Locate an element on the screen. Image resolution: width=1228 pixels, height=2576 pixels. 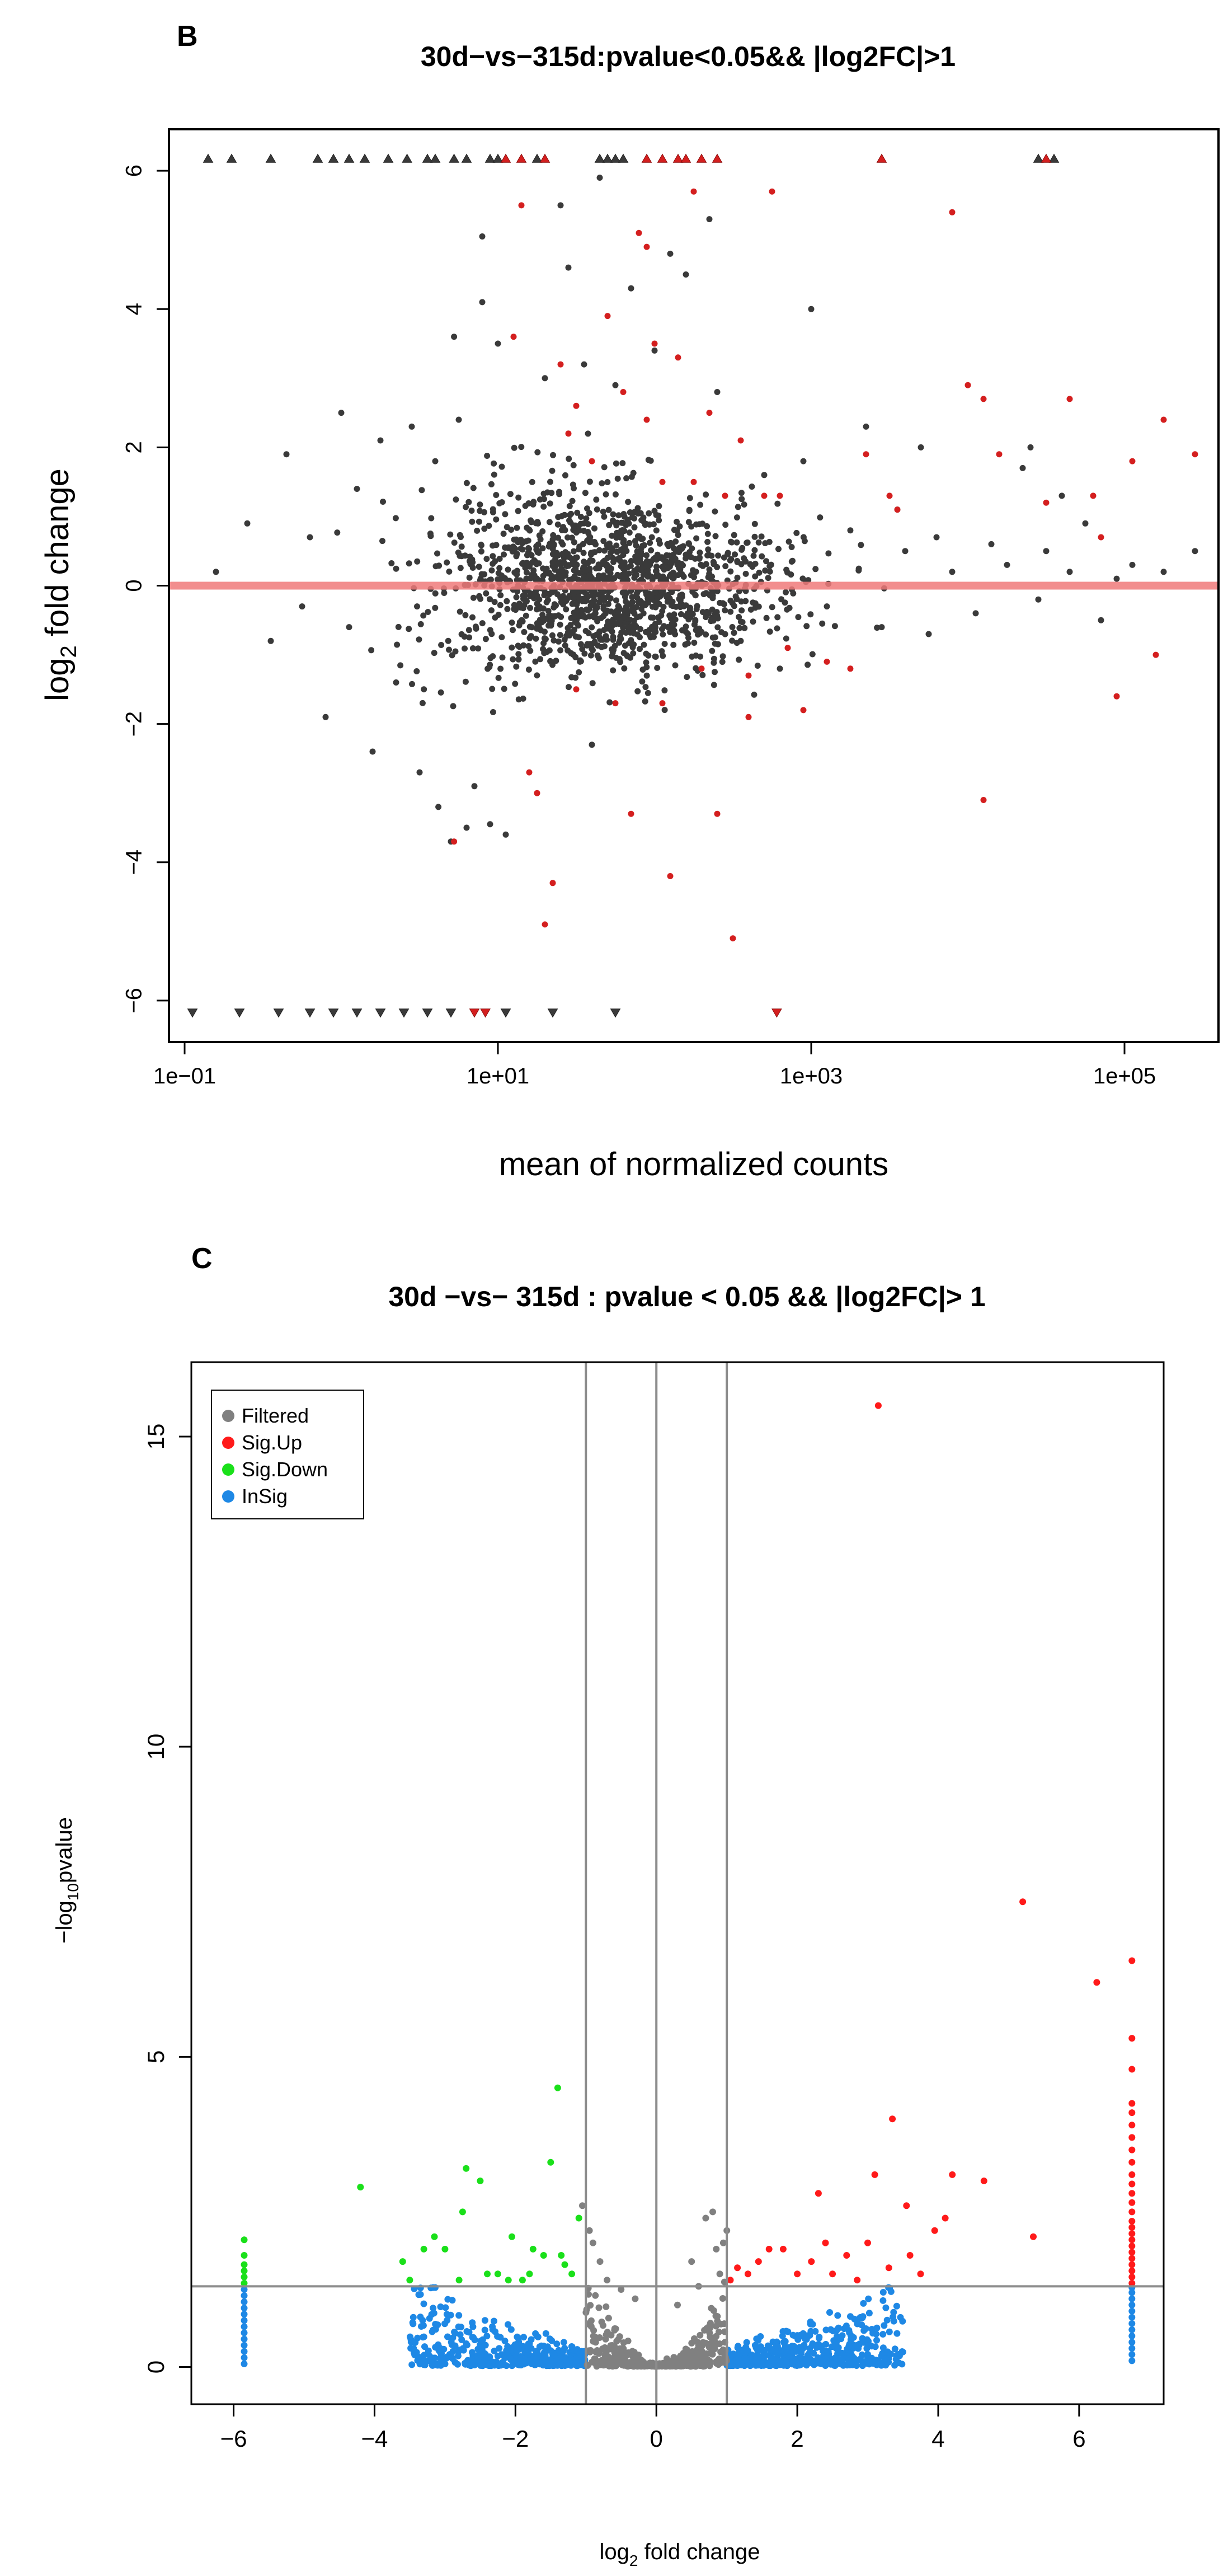
panel-b-y-tick-label: 2 is located at coordinates (134, 447).